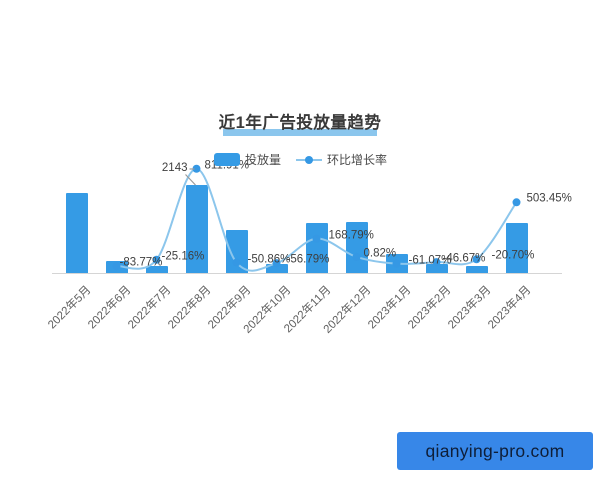 The image size is (600, 480). Describe the element at coordinates (351, 235) in the screenshot. I see `growth-label-2022年11月: 168.79%` at that location.